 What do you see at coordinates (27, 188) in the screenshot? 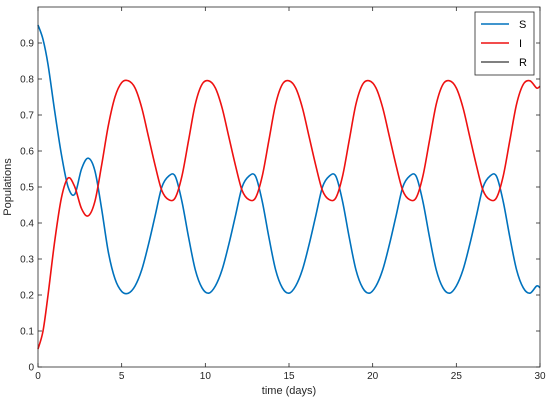
I see `y-tick-label: 0.5` at bounding box center [27, 188].